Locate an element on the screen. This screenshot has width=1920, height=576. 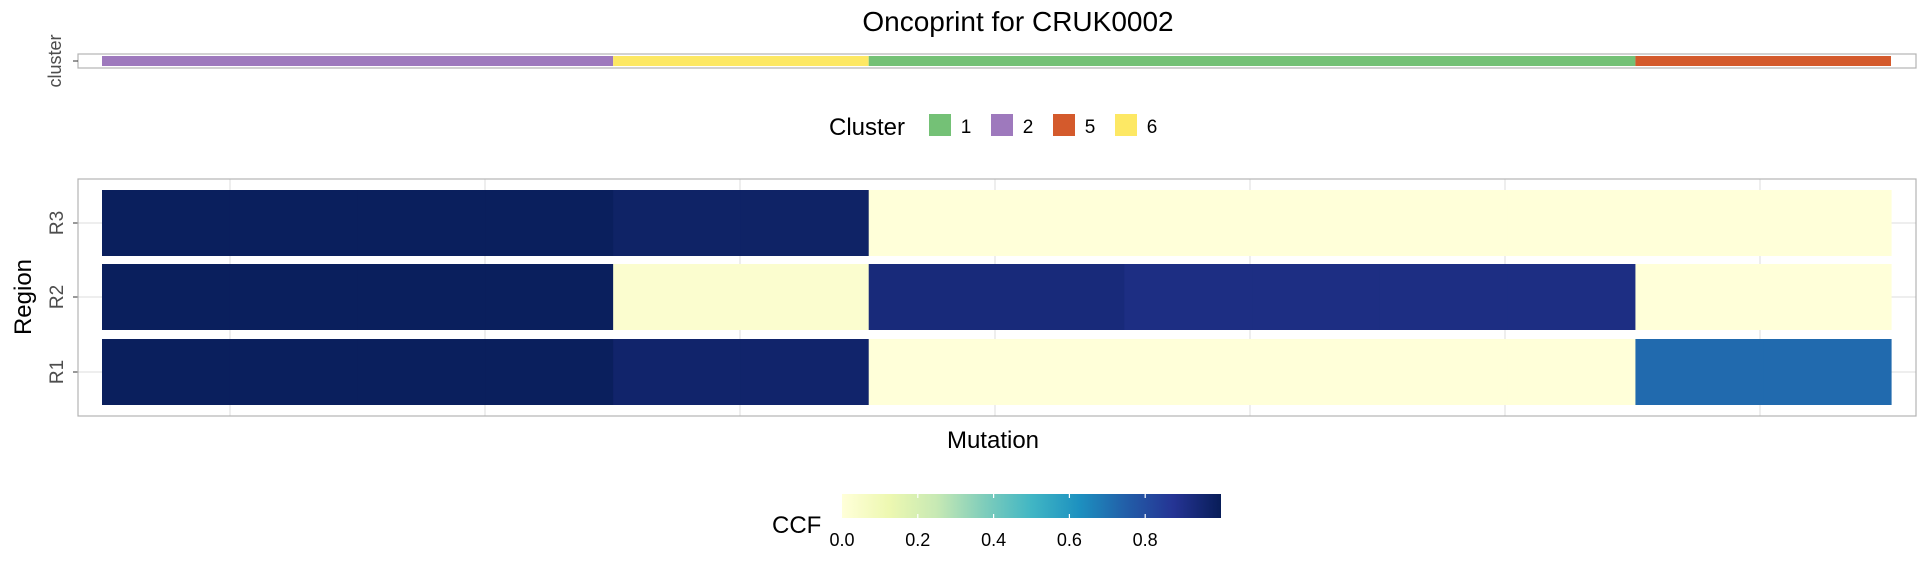
cluster-legend-title: Cluster is located at coordinates (867, 127).